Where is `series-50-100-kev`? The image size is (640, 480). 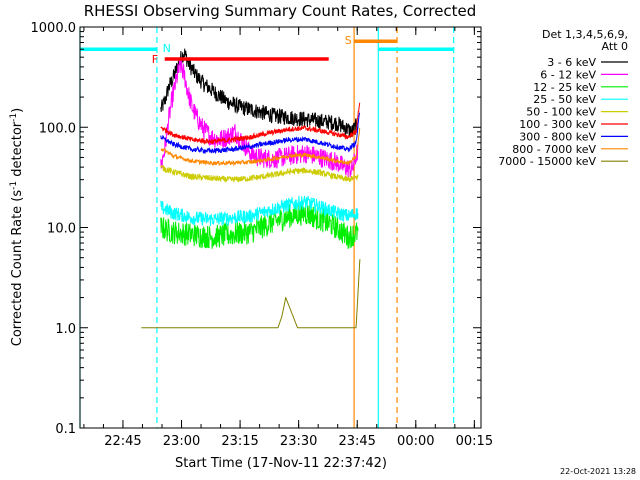 series-50-100-kev is located at coordinates (259, 173).